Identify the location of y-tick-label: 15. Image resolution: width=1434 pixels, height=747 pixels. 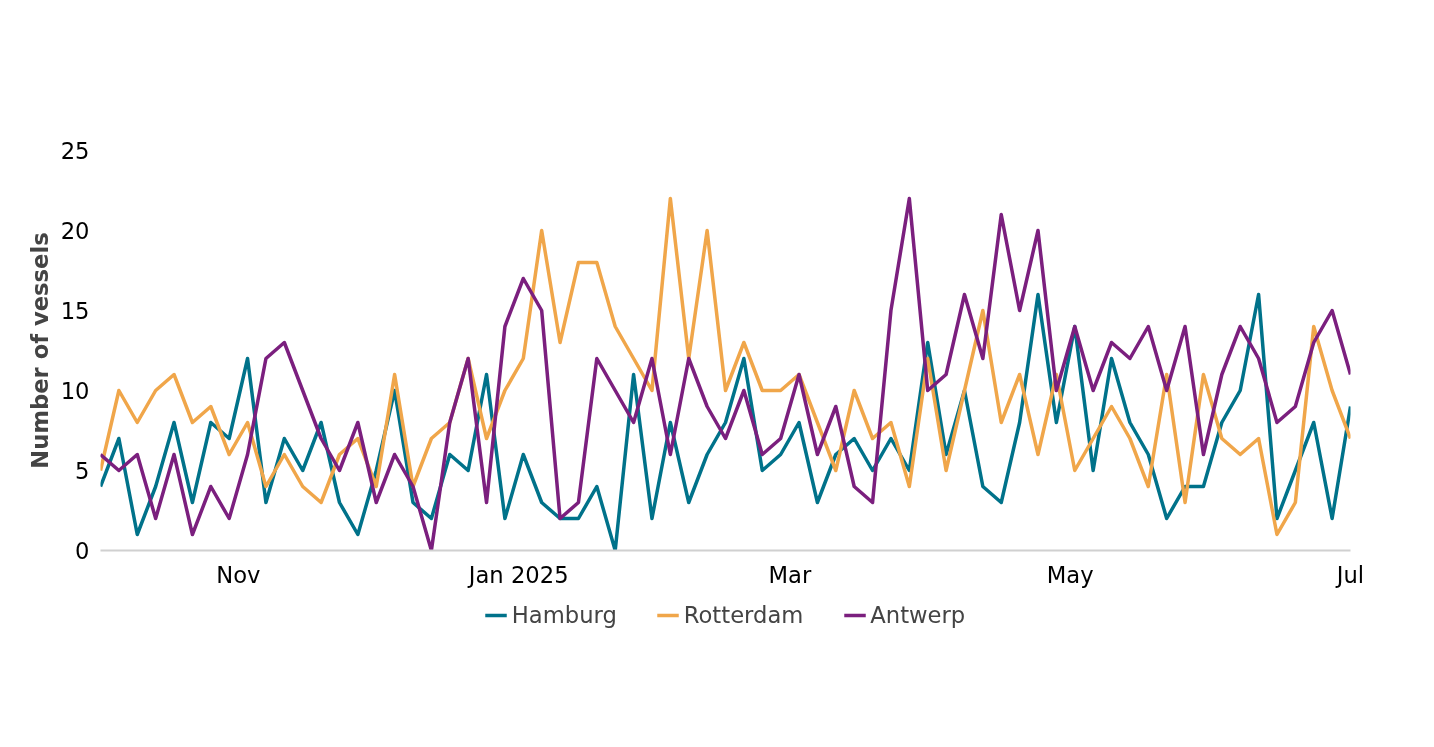
(75, 311).